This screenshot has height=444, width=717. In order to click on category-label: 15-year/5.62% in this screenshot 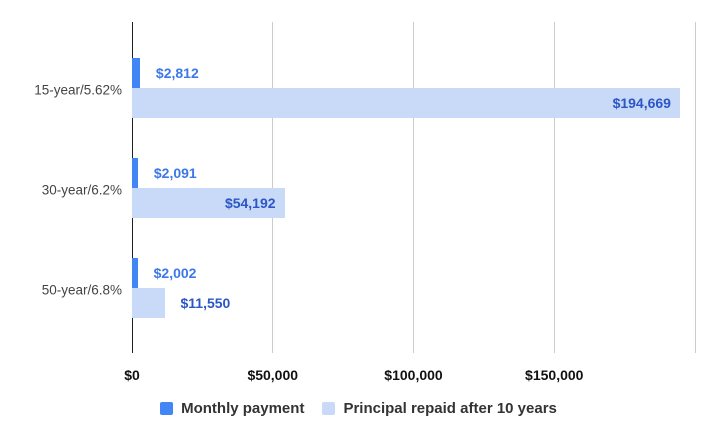, I will do `click(78, 90)`.